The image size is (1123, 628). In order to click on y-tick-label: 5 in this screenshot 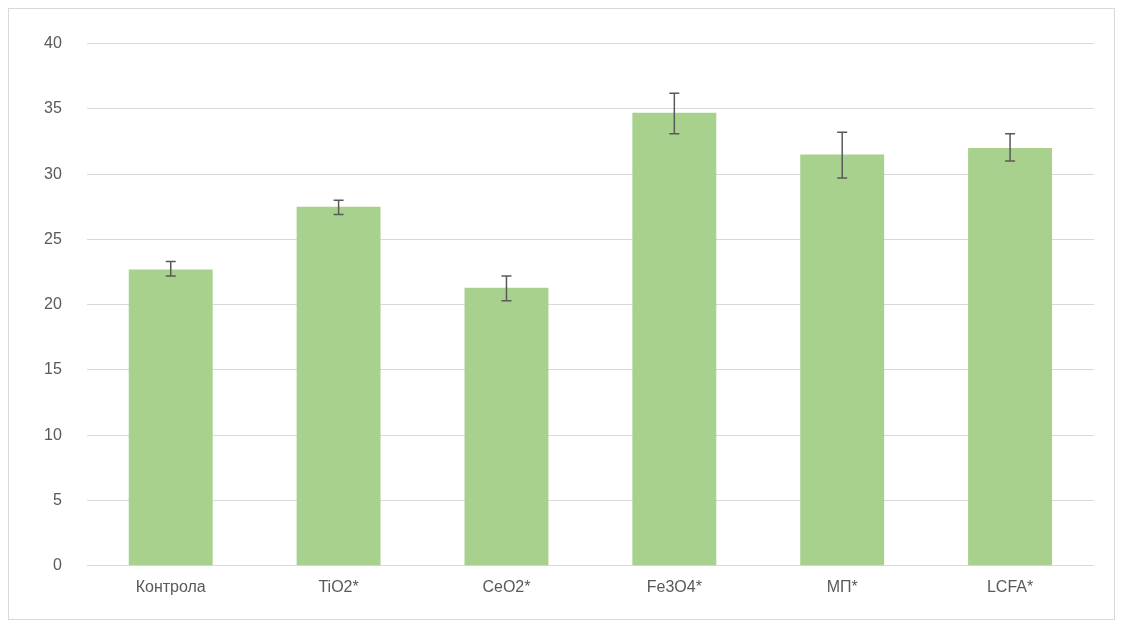, I will do `click(57, 499)`.